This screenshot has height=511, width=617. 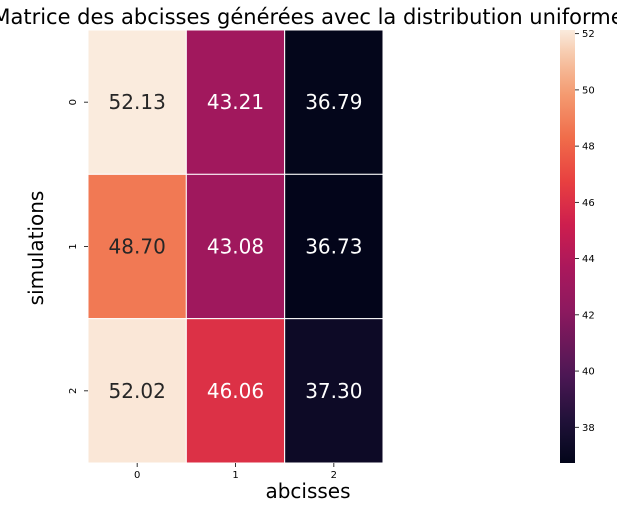 I want to click on cell-value-label: 43.21, so click(x=235, y=102).